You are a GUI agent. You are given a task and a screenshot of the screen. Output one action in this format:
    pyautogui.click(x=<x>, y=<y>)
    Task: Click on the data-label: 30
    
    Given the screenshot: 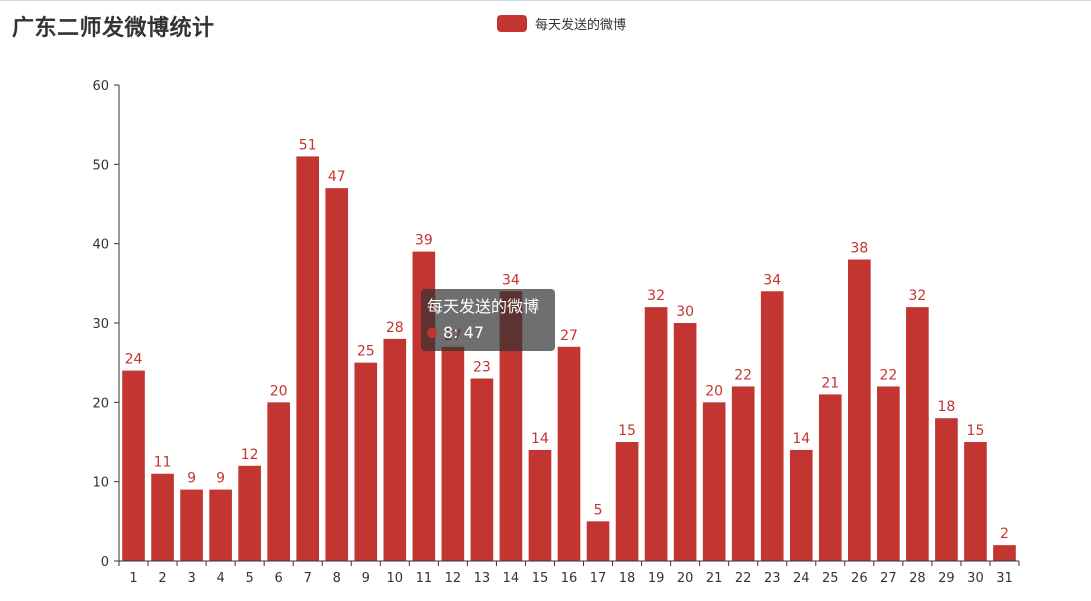 What is the action you would take?
    pyautogui.click(x=685, y=312)
    